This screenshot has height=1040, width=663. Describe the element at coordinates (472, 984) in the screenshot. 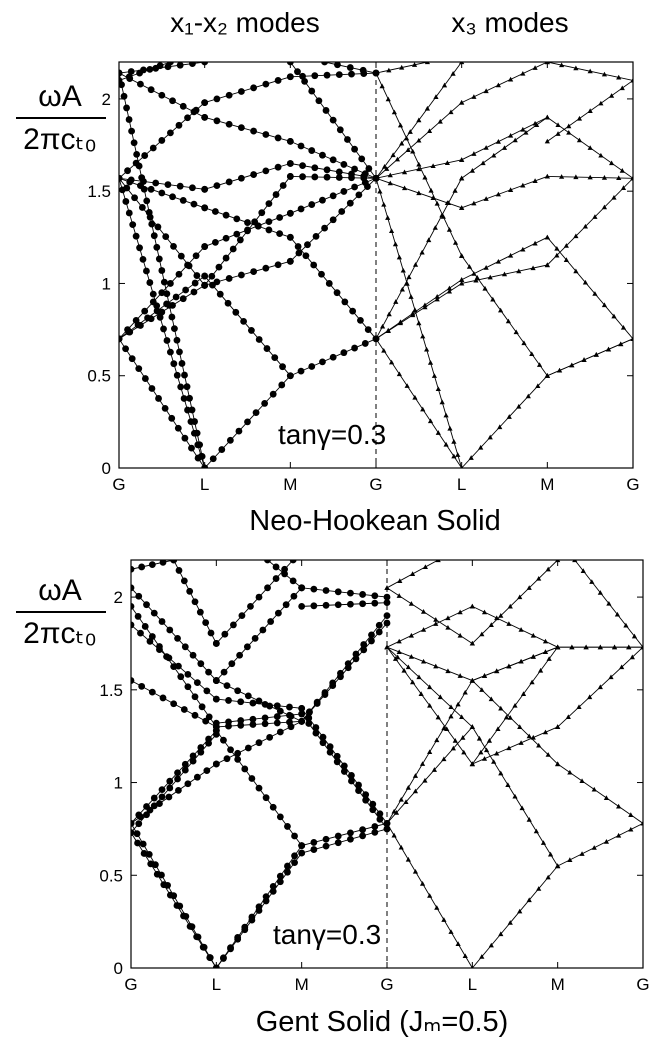

I see `x-tick-label: L` at that location.